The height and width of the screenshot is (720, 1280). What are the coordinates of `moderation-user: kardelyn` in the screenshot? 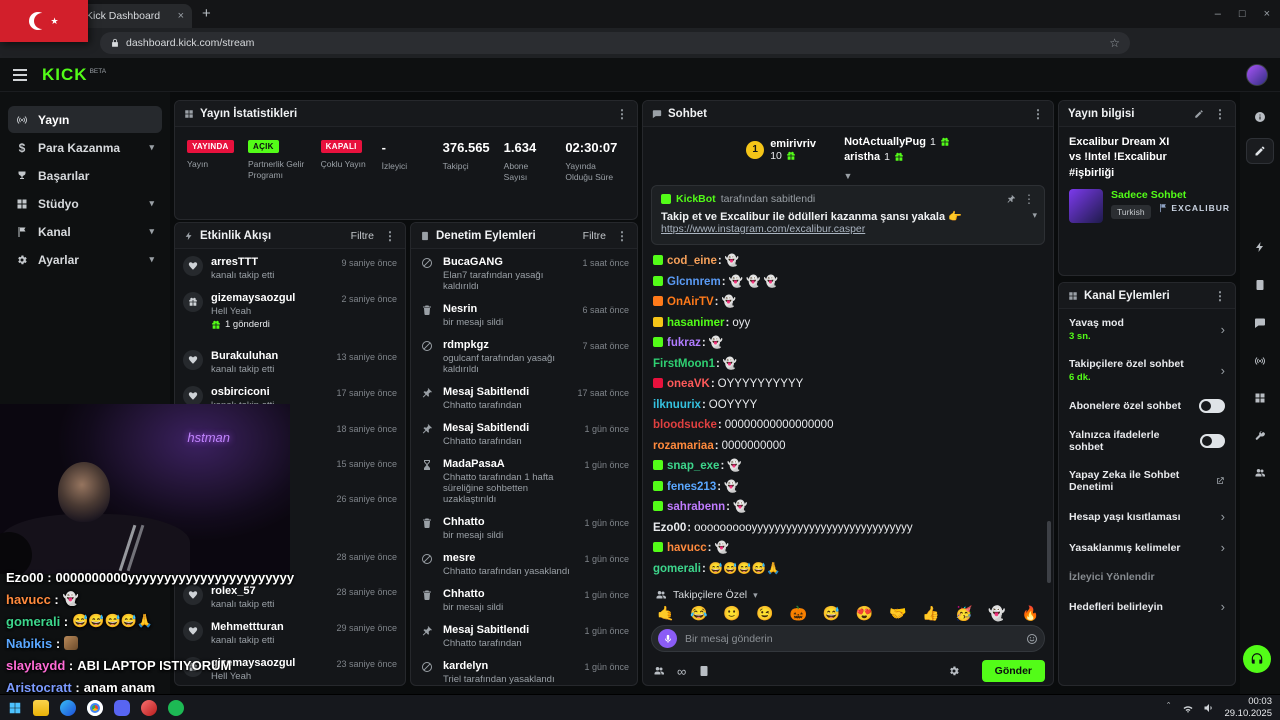 It's located at (466, 666).